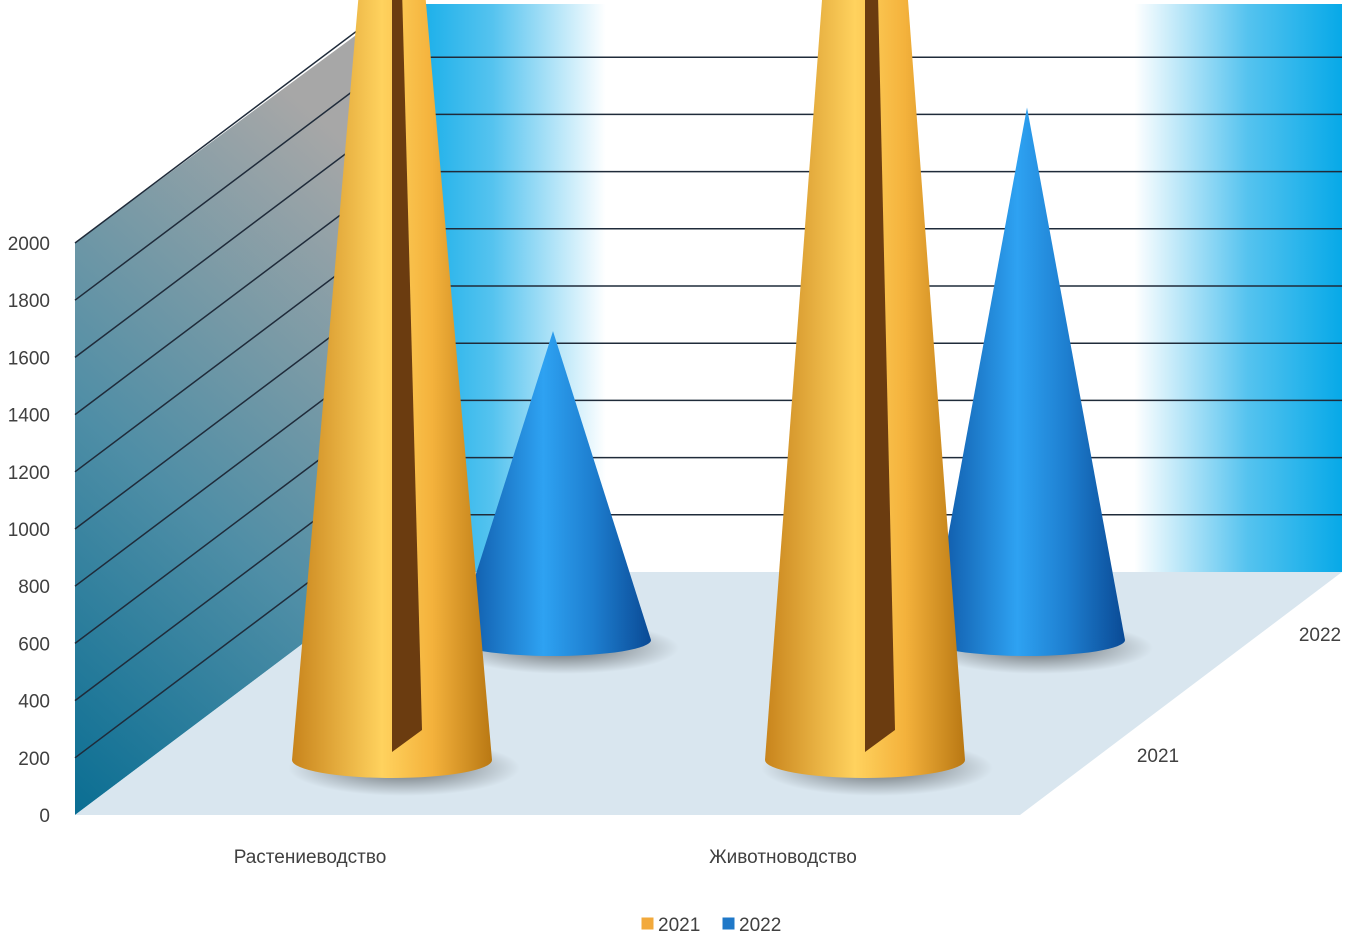 Image resolution: width=1346 pixels, height=936 pixels. Describe the element at coordinates (34, 587) in the screenshot. I see `y-tick-label: 800` at that location.